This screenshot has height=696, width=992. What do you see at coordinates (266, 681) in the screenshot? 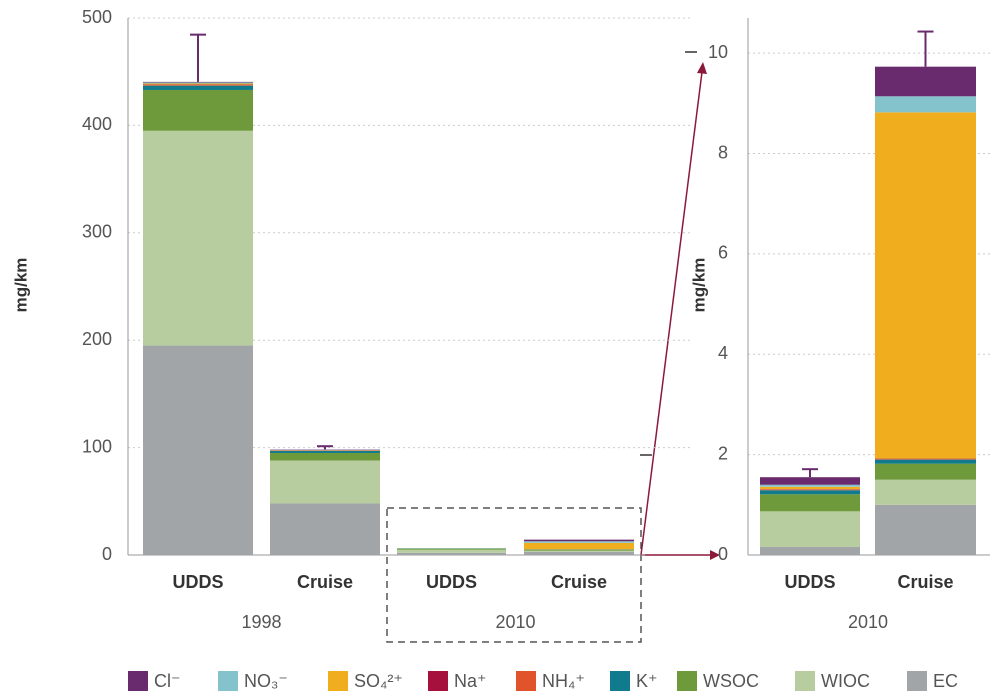
I see `legend-label: NO₃⁻` at bounding box center [266, 681].